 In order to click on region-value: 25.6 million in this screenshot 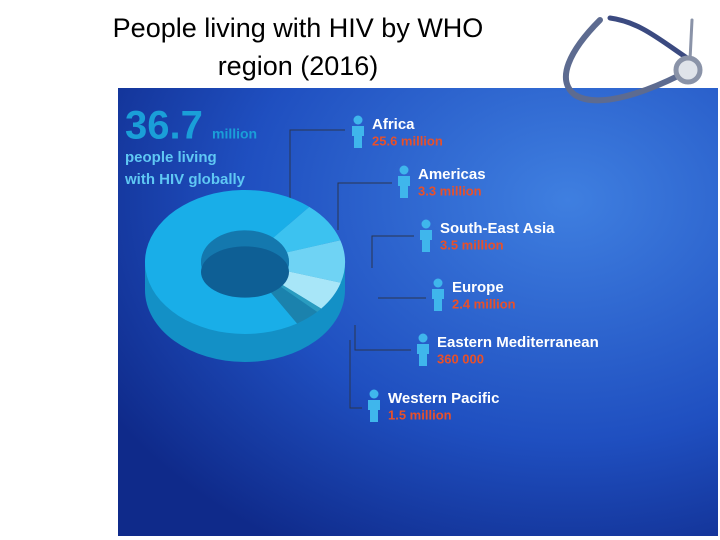, I will do `click(407, 140)`.